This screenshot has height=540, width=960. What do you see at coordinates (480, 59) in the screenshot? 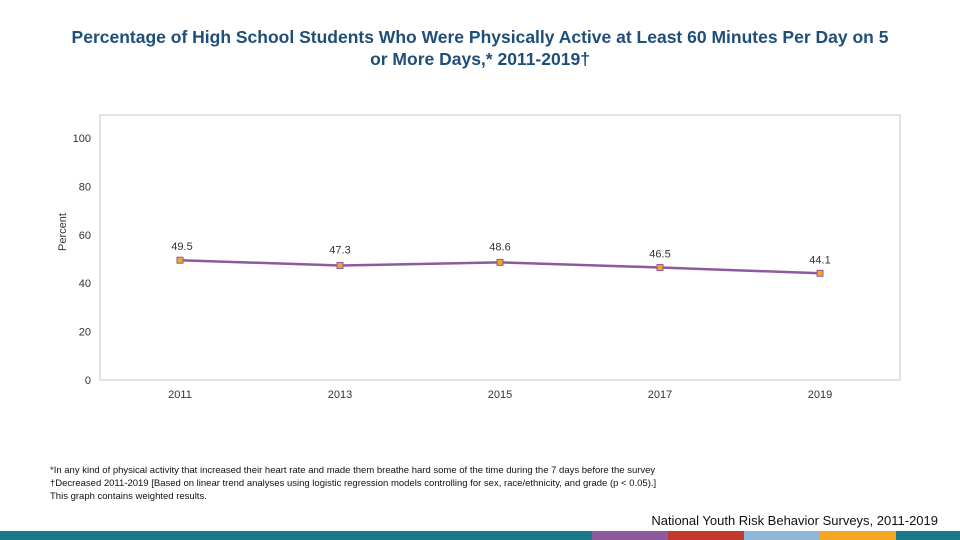
I see `chart-title-line-2: or More Days,* 2011-2019†` at bounding box center [480, 59].